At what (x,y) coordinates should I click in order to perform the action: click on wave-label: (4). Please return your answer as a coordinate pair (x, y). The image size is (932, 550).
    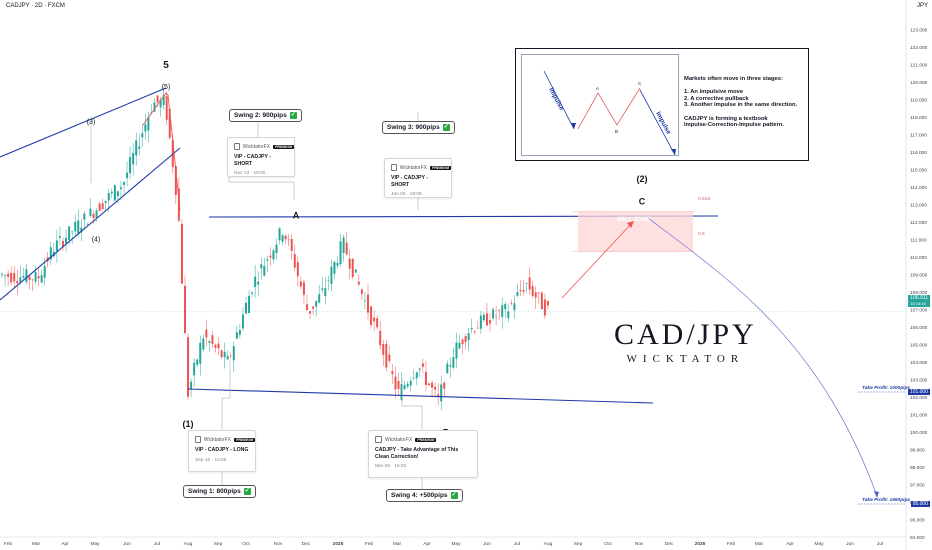
    Looking at the image, I should click on (96, 239).